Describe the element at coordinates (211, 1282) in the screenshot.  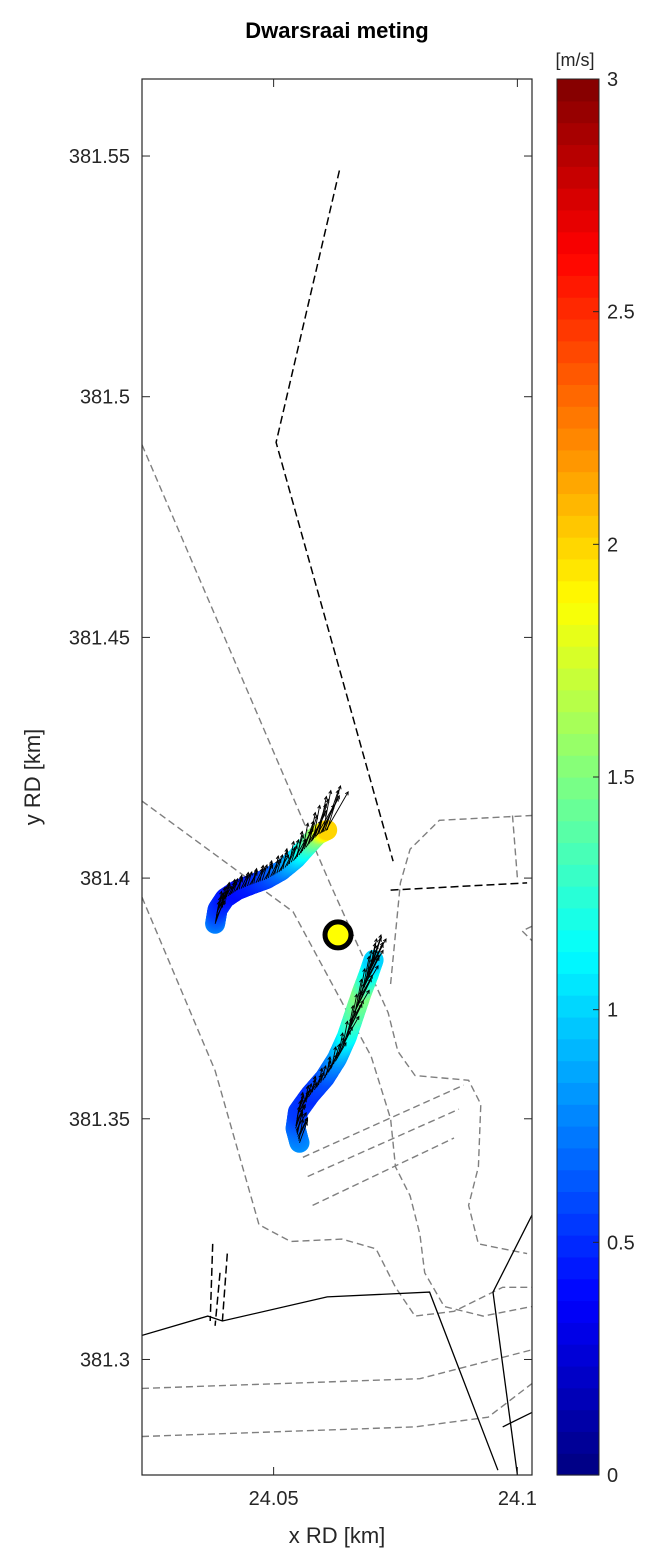
I see `black-dashed-line` at that location.